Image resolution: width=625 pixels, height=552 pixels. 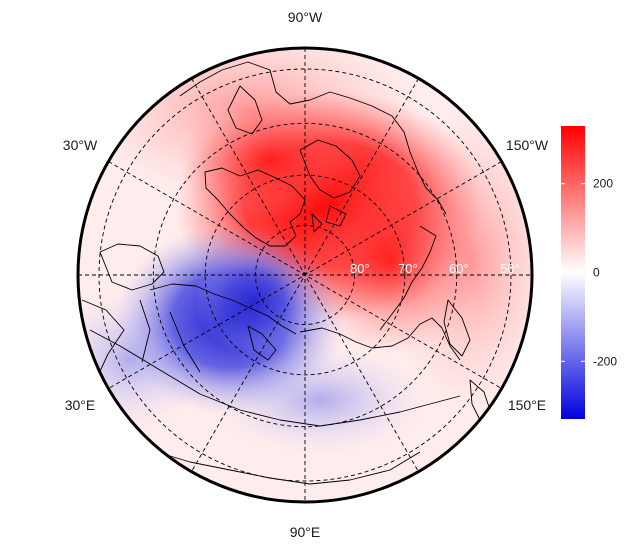 What do you see at coordinates (245, 110) in the screenshot?
I see `hudson-bay` at bounding box center [245, 110].